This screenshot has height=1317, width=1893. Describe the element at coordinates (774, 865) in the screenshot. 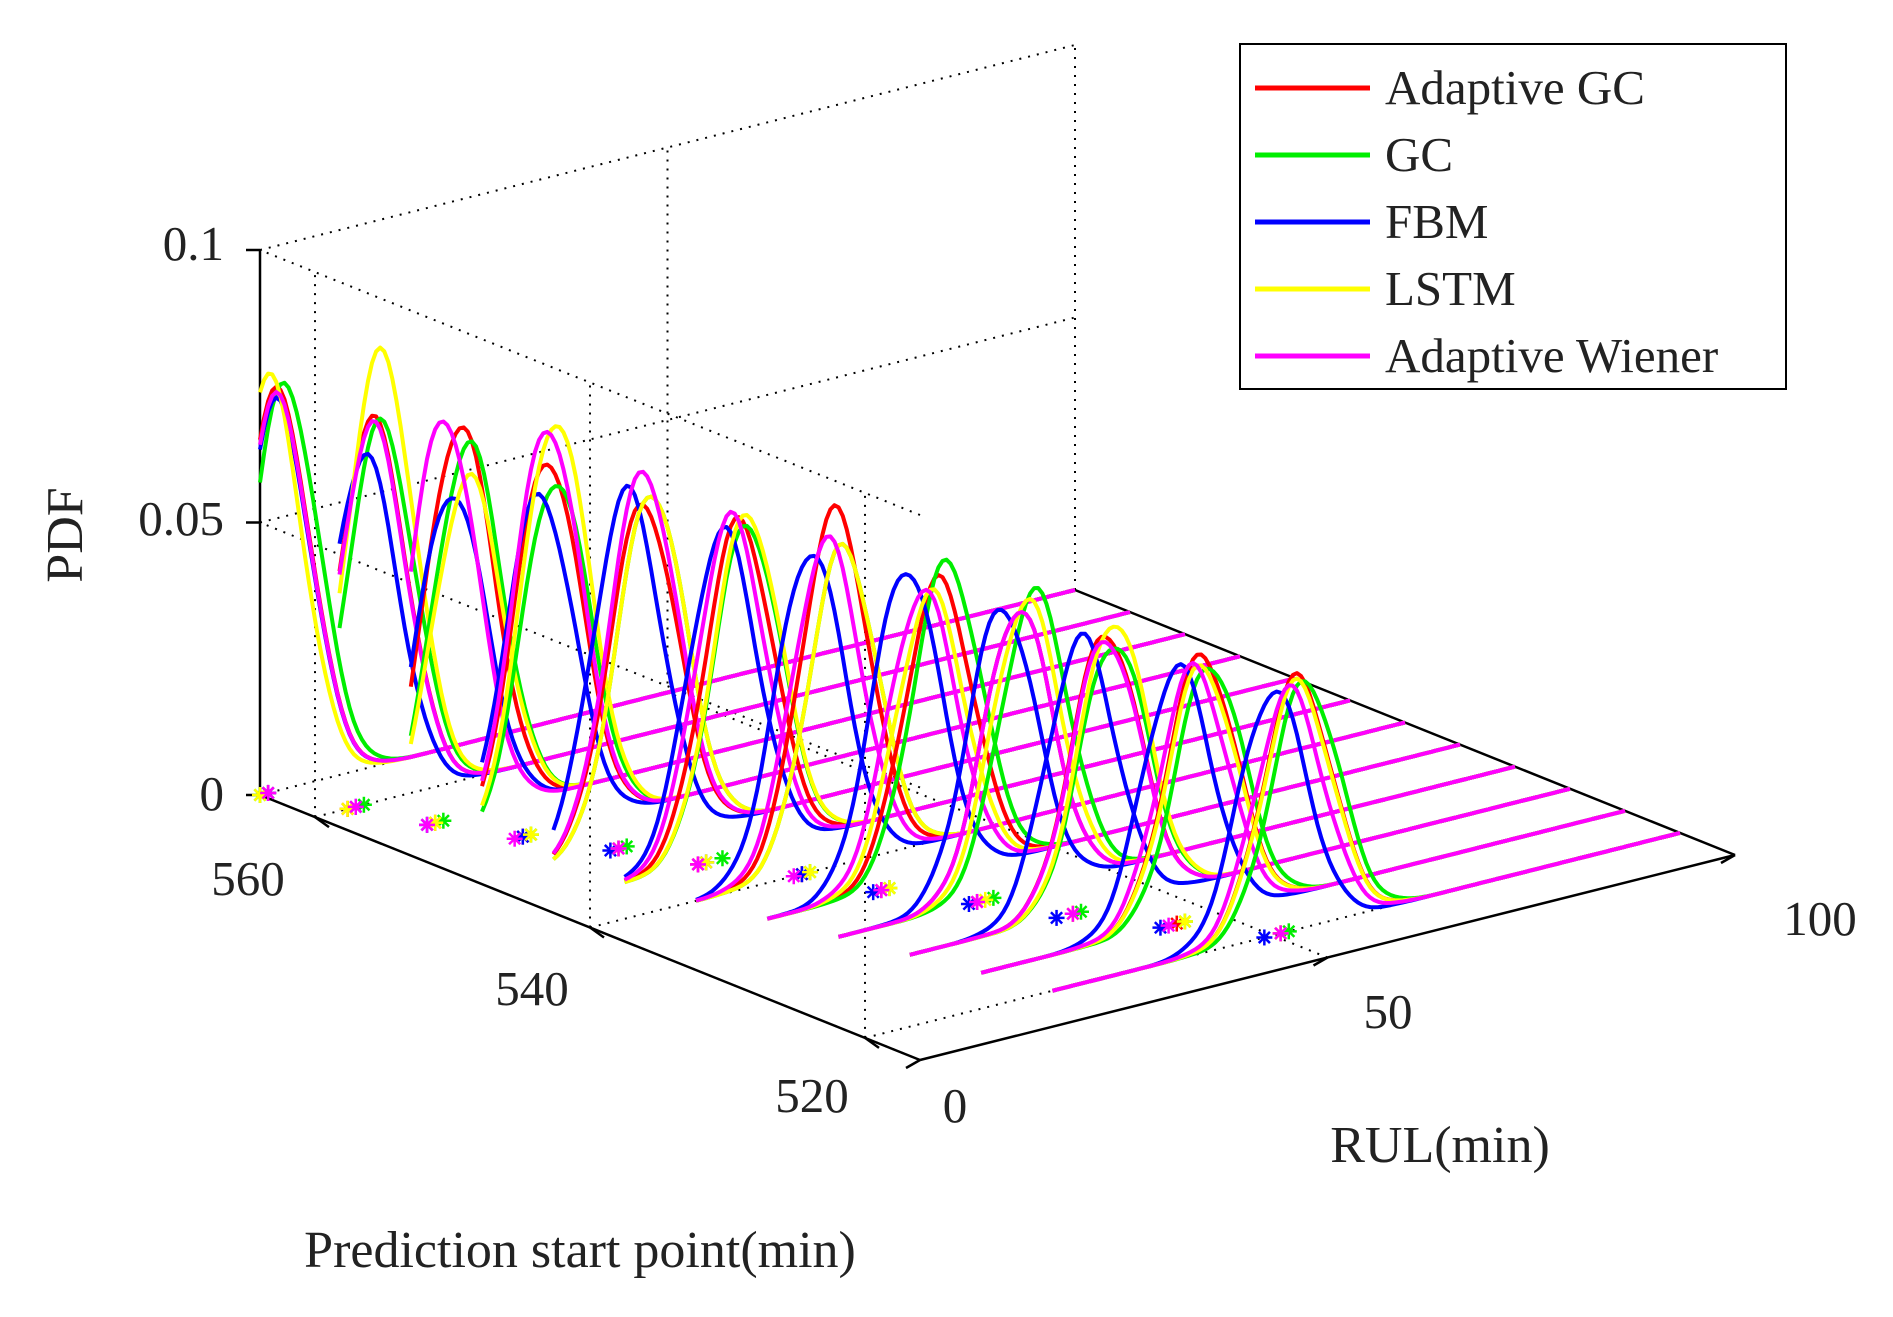

I see `true-rul-markers` at that location.